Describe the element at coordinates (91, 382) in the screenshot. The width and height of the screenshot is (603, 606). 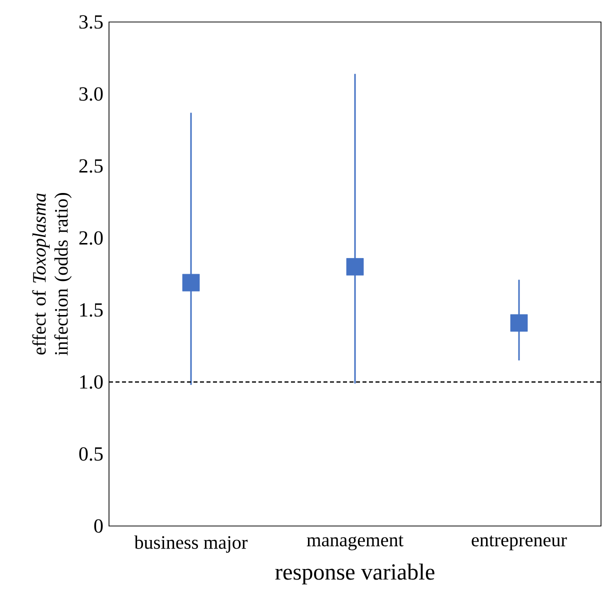
I see `y-tick-label: 1.0` at that location.